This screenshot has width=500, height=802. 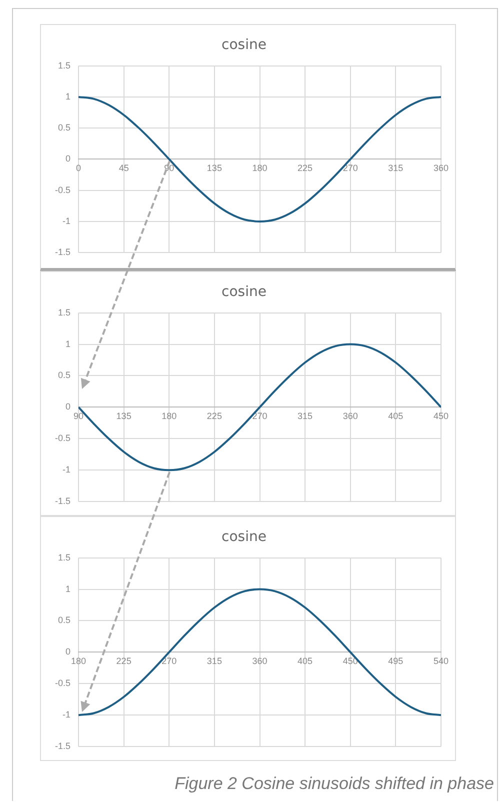 I want to click on x-tick-label: 450, so click(x=441, y=416).